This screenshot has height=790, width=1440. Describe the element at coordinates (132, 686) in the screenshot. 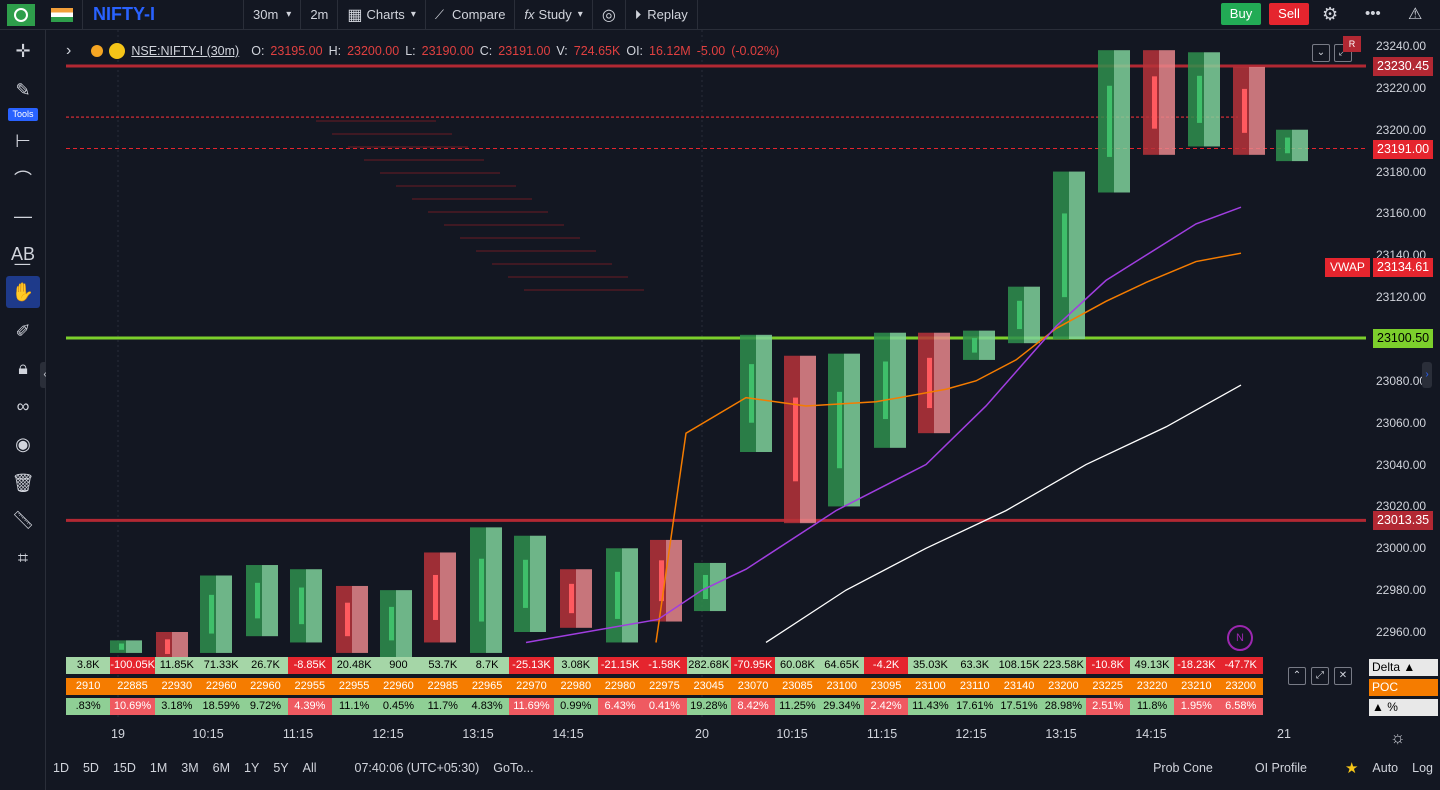

I see `poc-cell: 22885` at that location.